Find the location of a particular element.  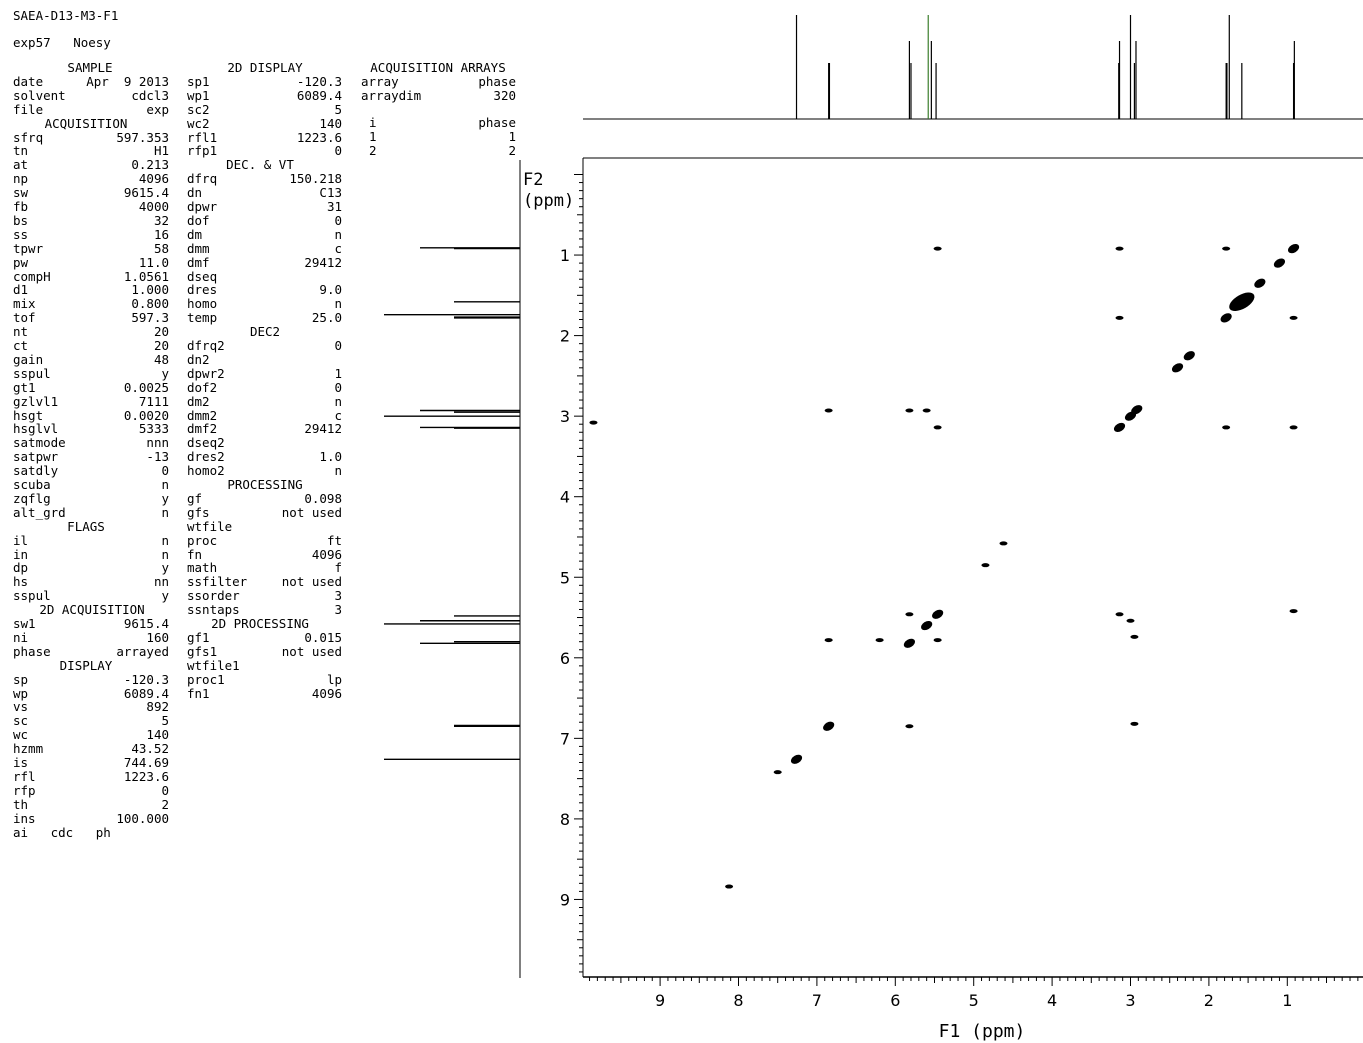

x-tick-label: 4 is located at coordinates (1052, 1000).